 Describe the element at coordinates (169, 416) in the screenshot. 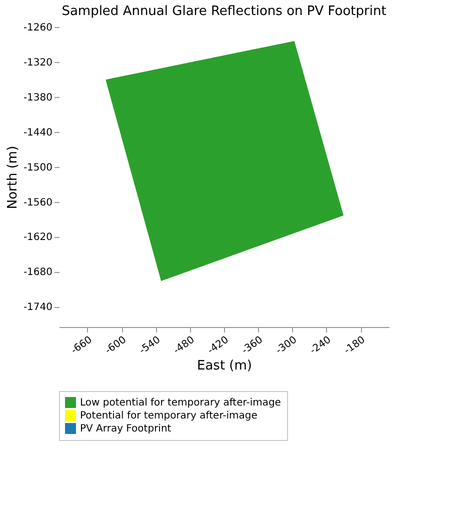

I see `legend-label: Potential for temporary after-image` at that location.